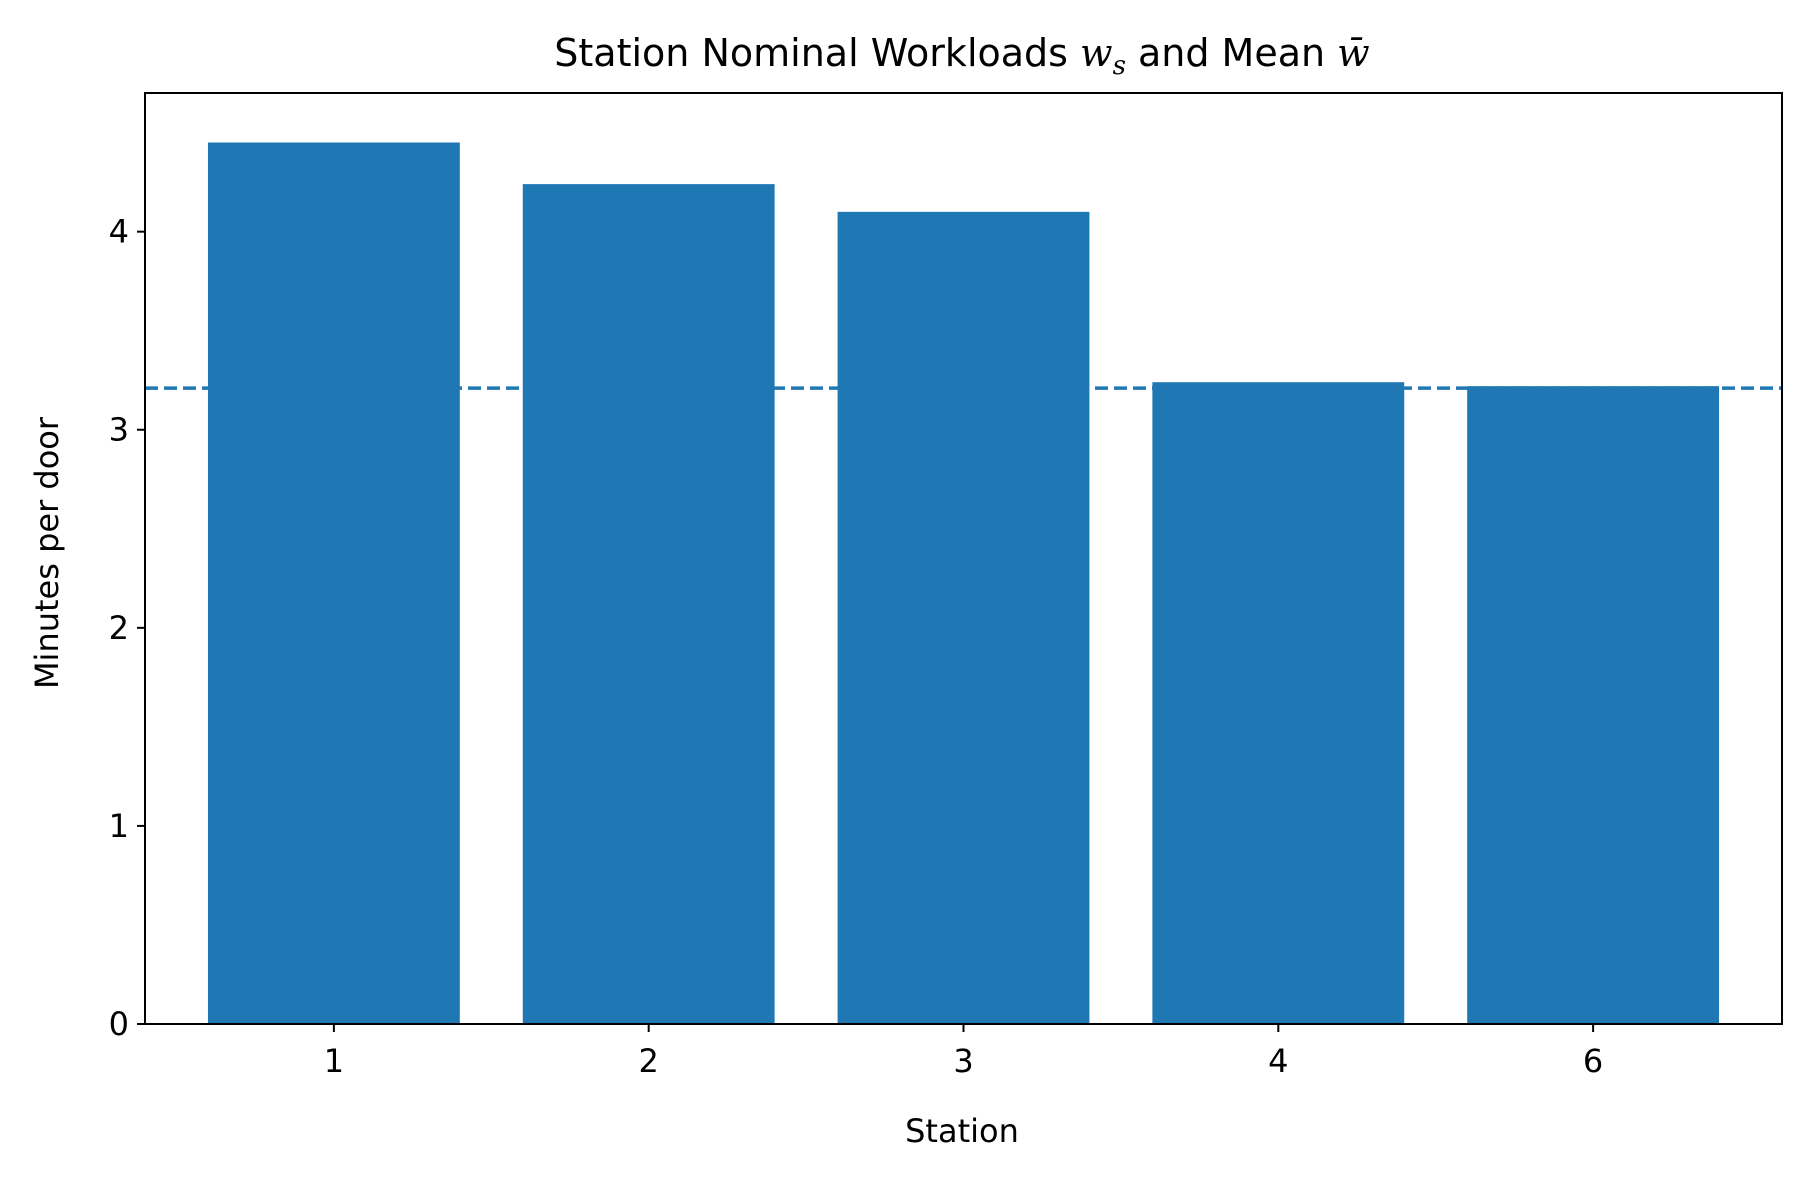  Describe the element at coordinates (963, 1061) in the screenshot. I see `x-tick-label: 3` at that location.